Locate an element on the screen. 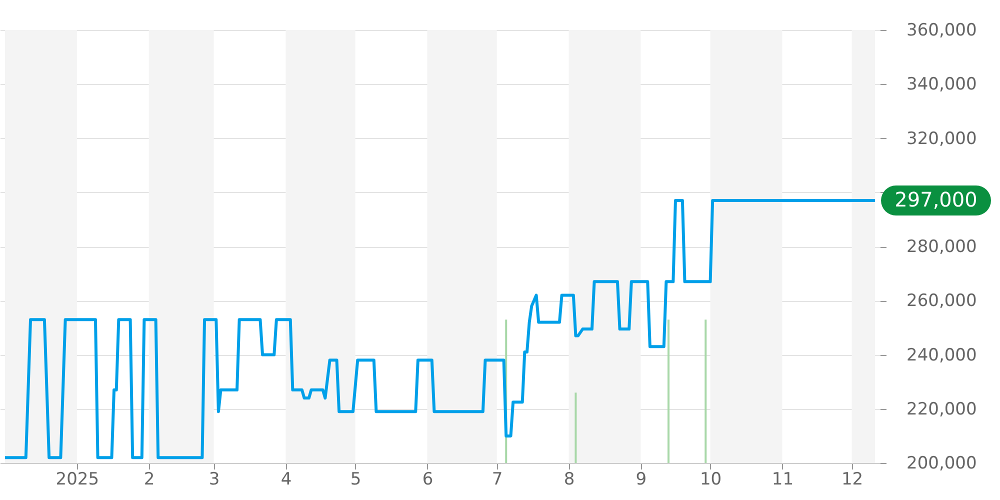 The image size is (1000, 500). x-tick-label: 5 is located at coordinates (356, 480).